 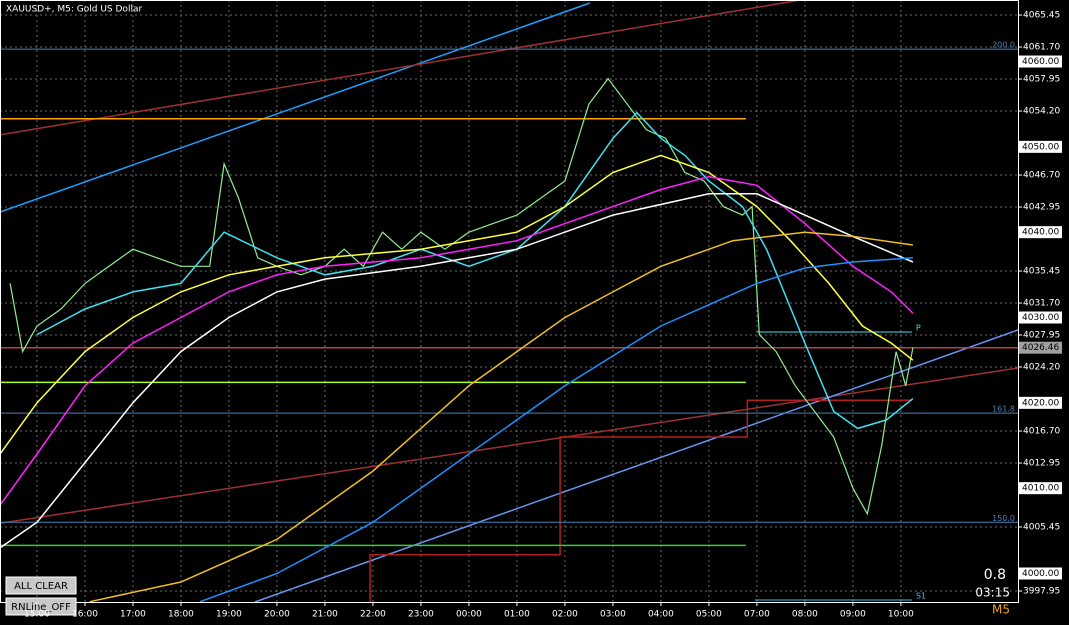 I want to click on level-label: 161.8, so click(x=1003, y=409).